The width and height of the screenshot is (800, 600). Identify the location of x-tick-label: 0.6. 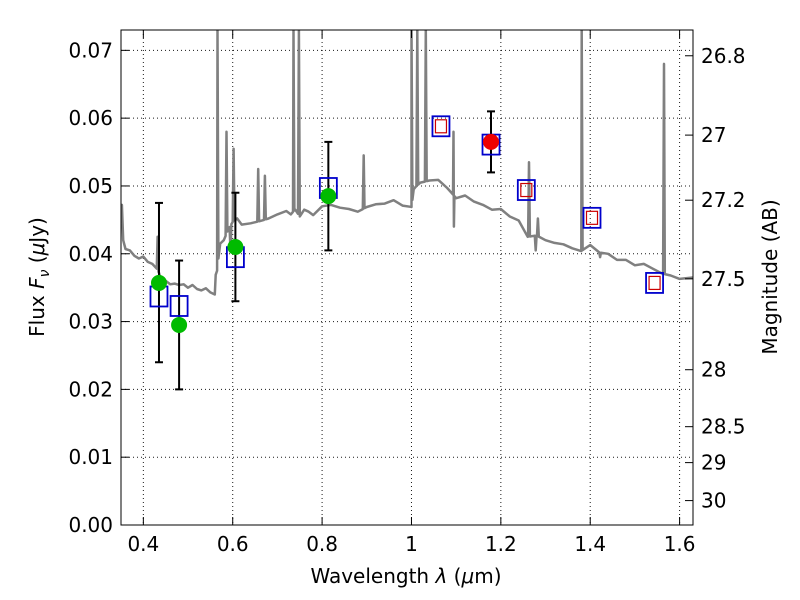
(233, 544).